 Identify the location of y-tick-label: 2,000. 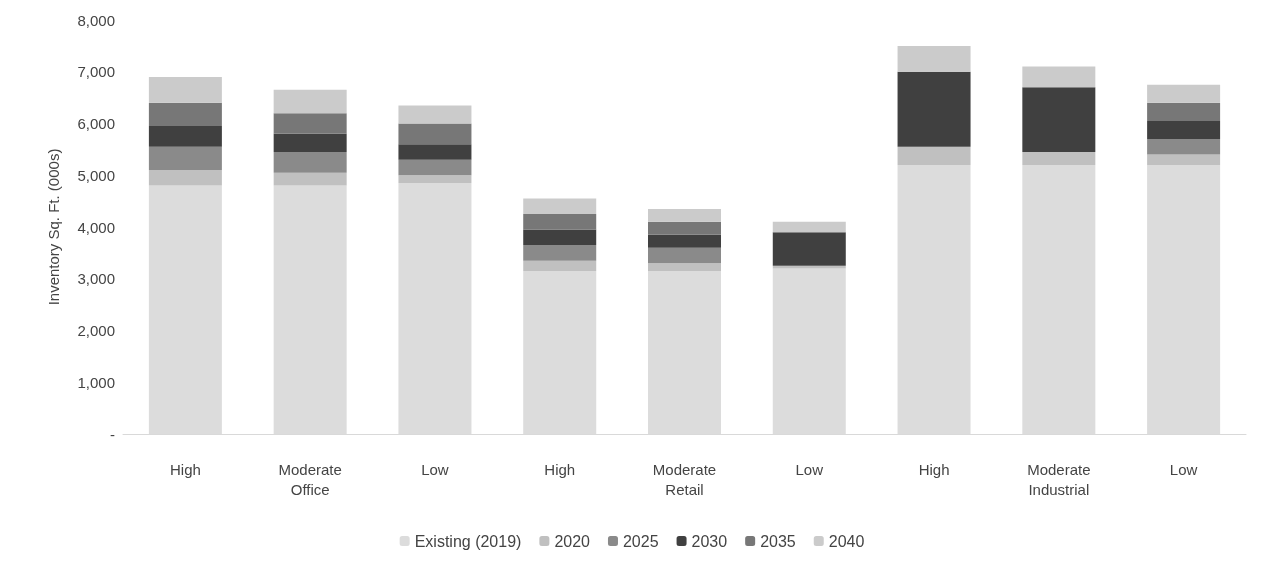
(96, 330).